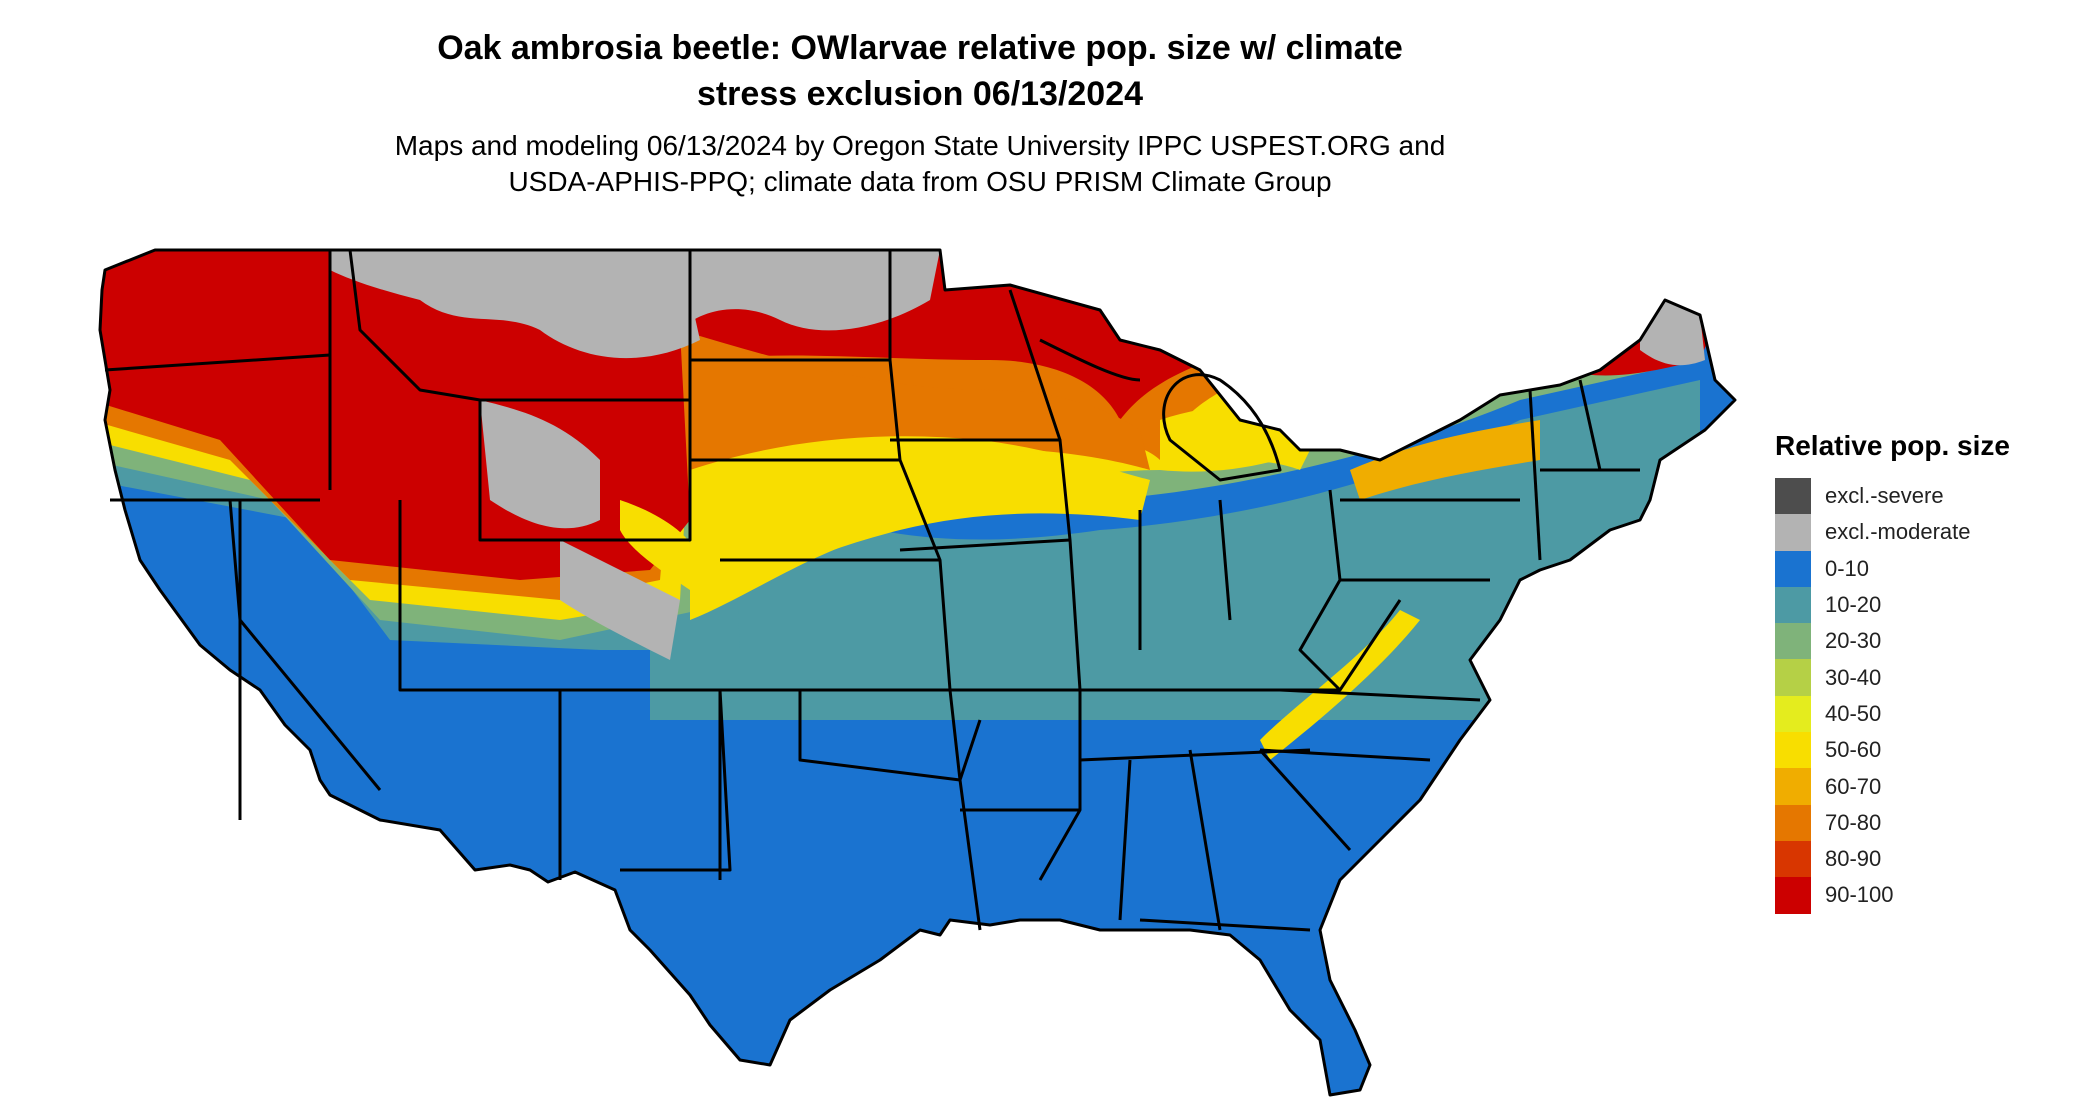  What do you see at coordinates (676, 780) in the screenshot?
I see `border-nm-tx` at bounding box center [676, 780].